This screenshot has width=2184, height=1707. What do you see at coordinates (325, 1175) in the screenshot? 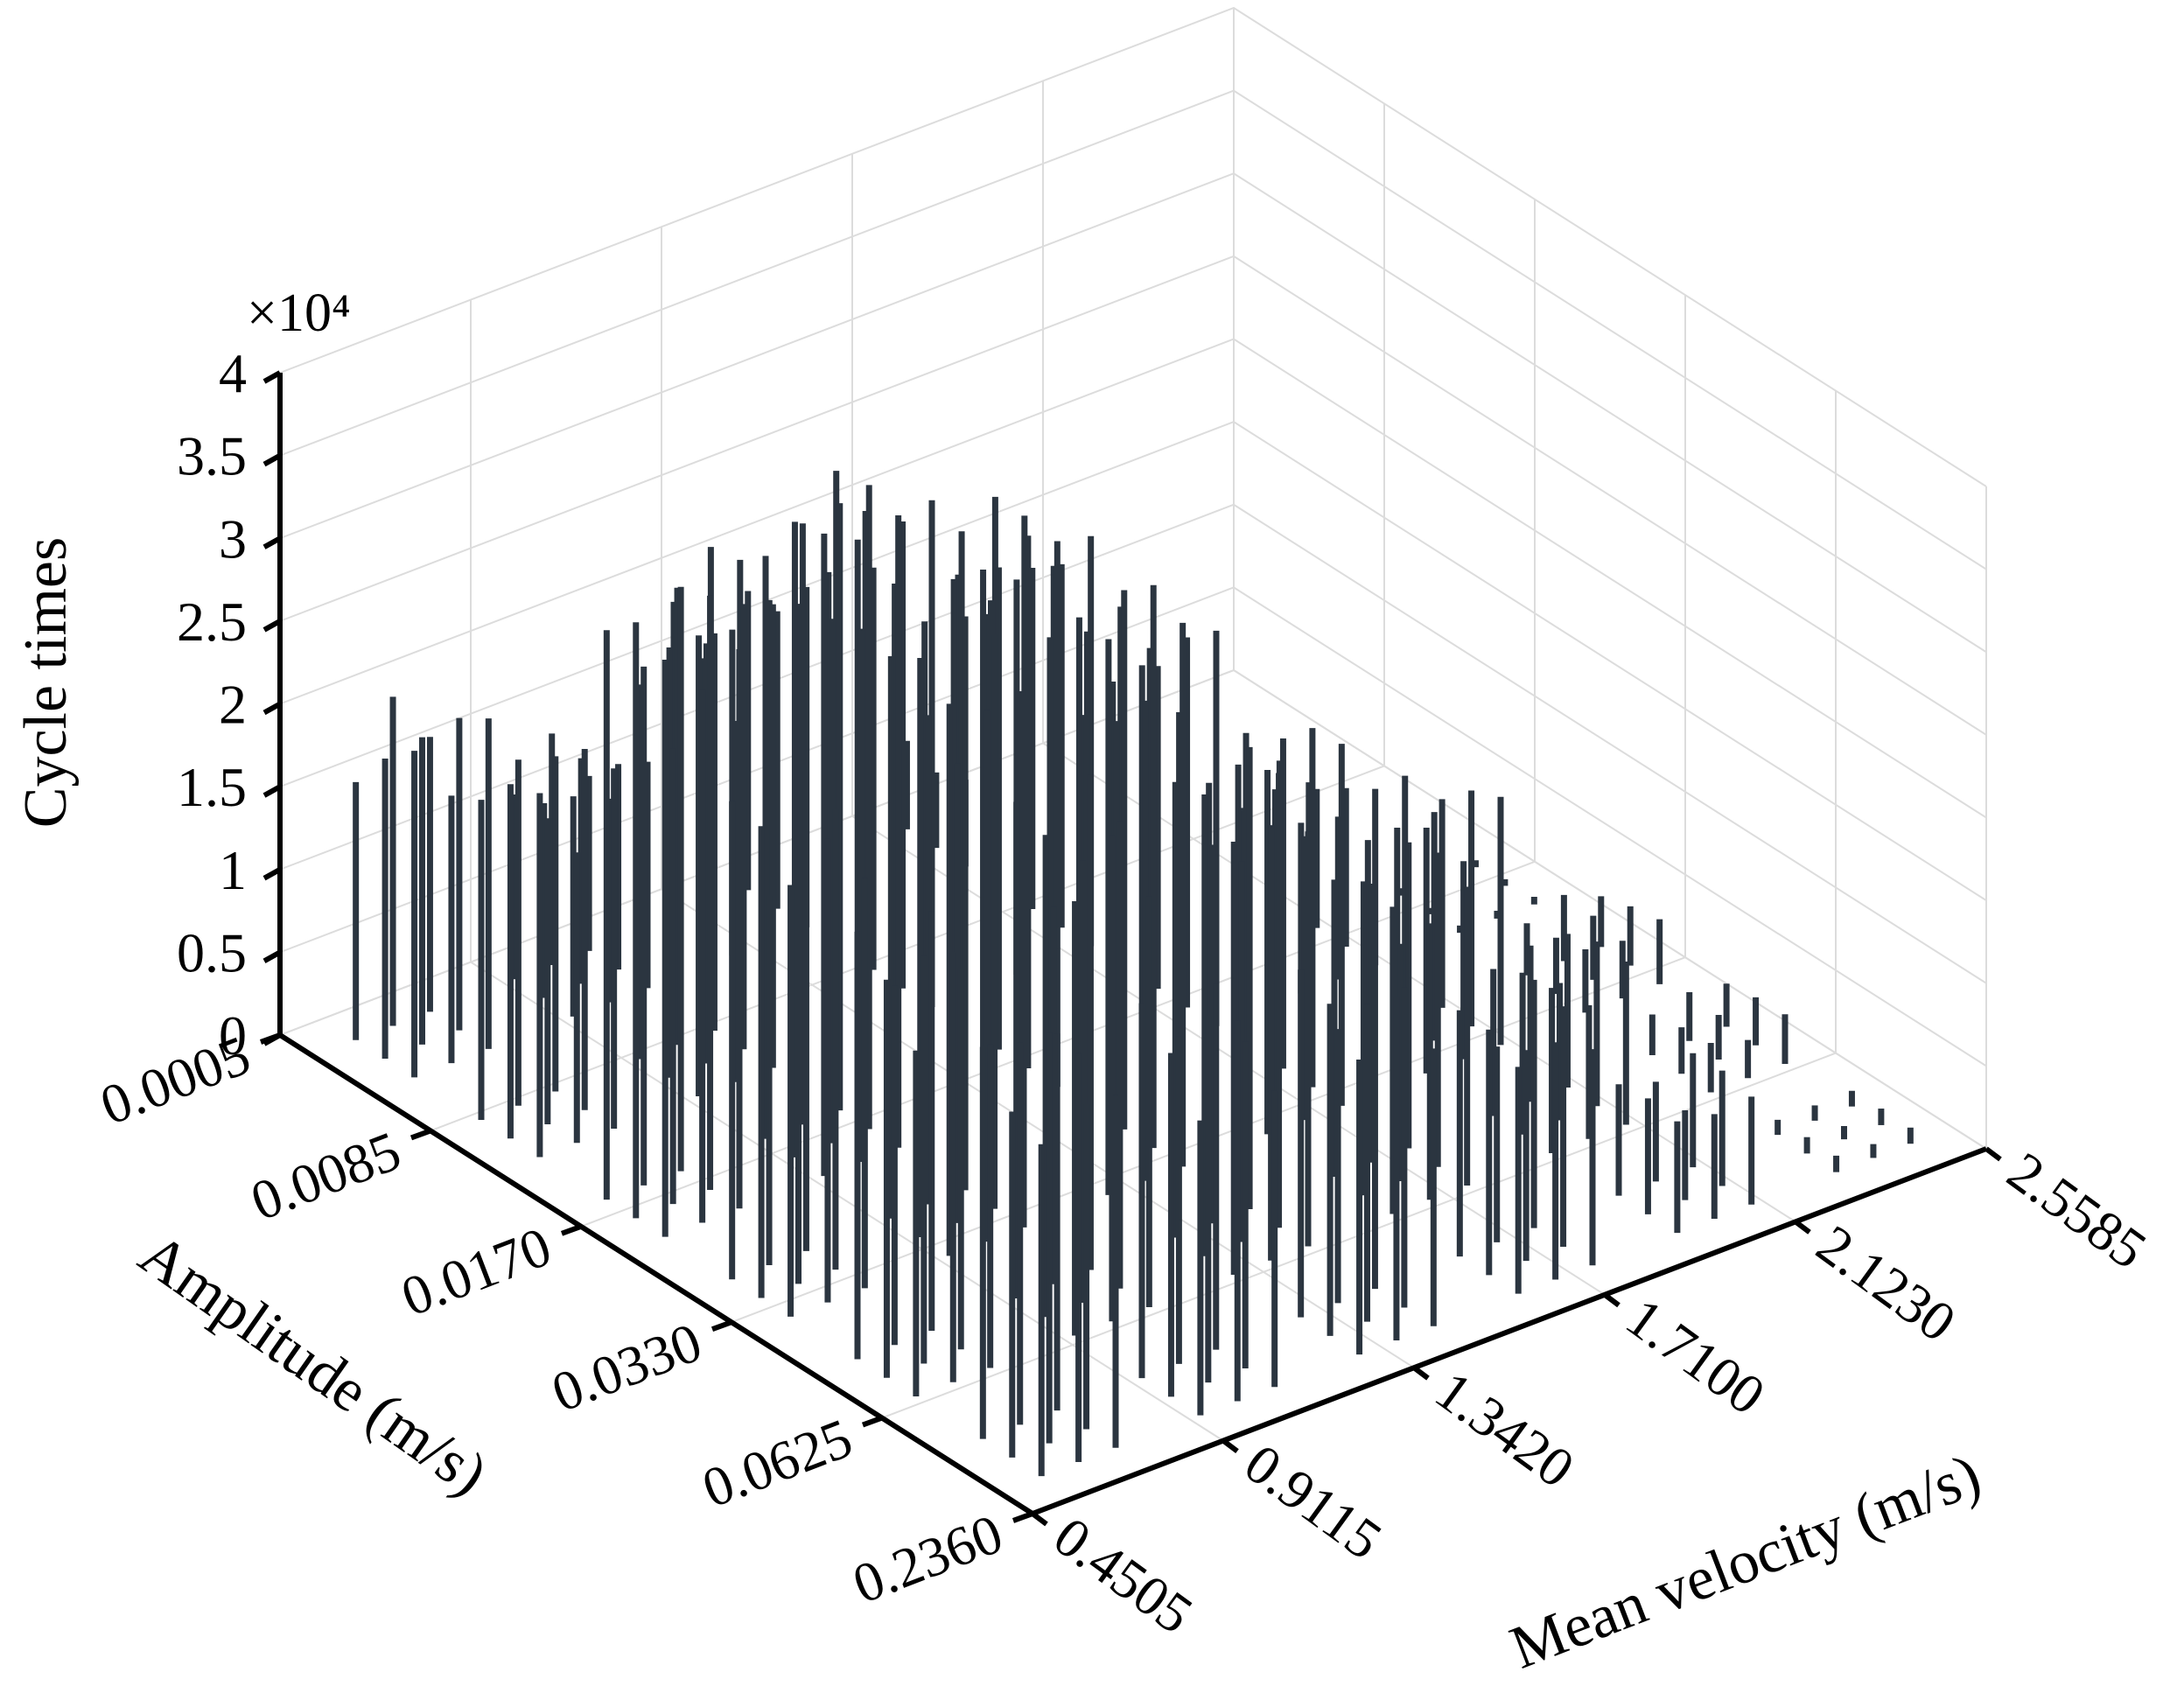
I see `amplitude-tick-label: 0.0085` at bounding box center [325, 1175].